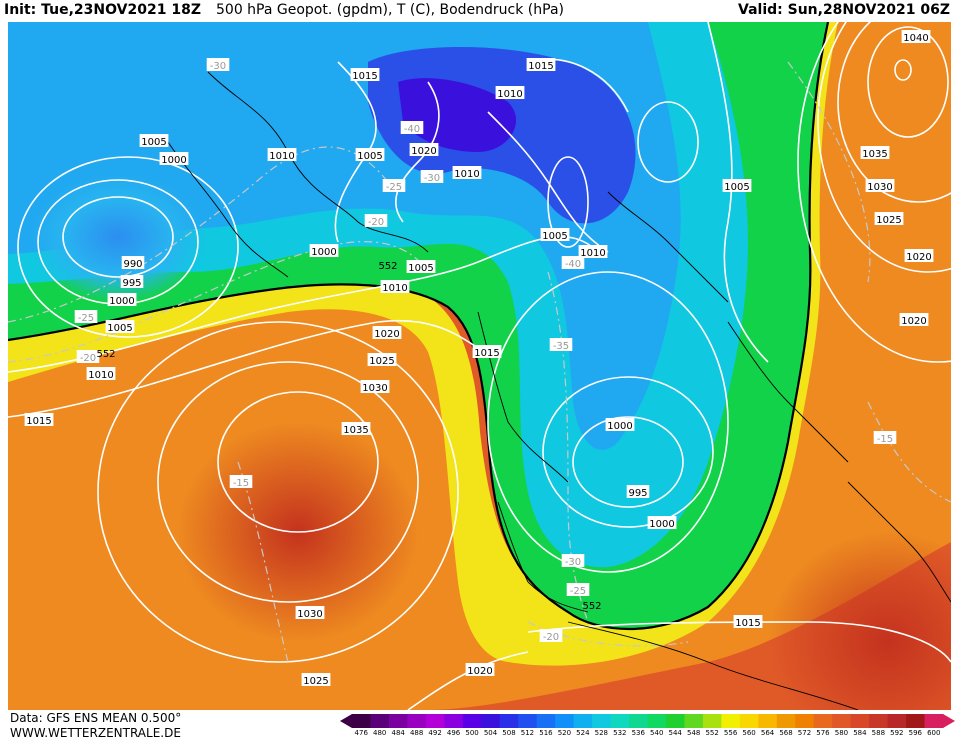  I want to click on legend-tick-label: 516, so click(546, 733).